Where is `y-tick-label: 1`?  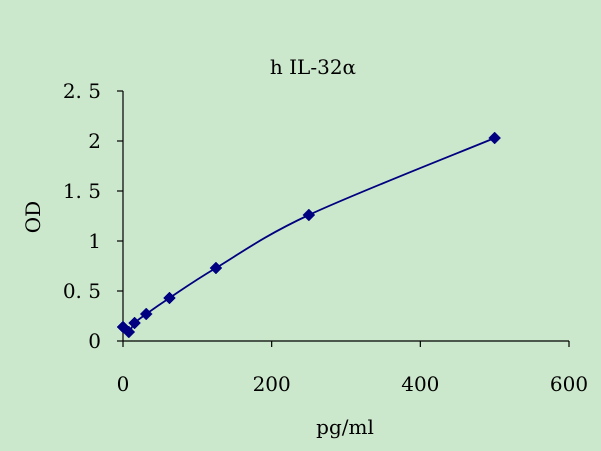 y-tick-label: 1 is located at coordinates (94, 241).